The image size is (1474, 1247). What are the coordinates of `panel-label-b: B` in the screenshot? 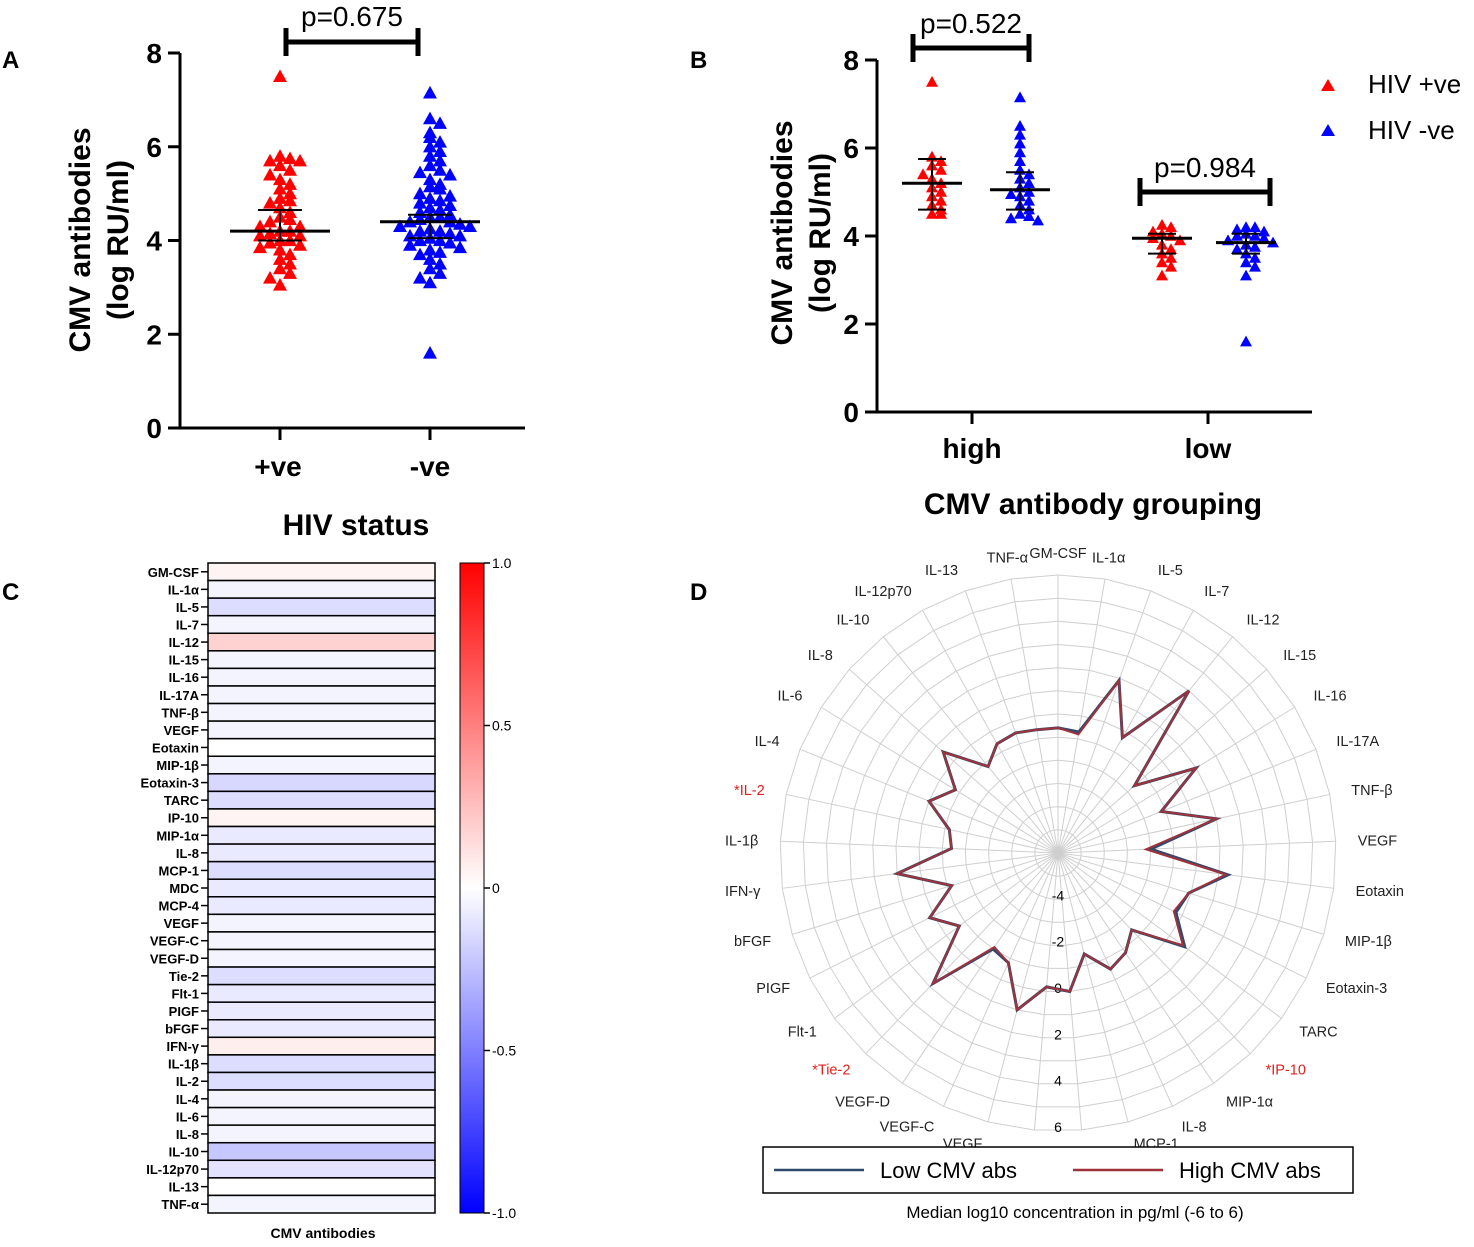 It's located at (698, 60).